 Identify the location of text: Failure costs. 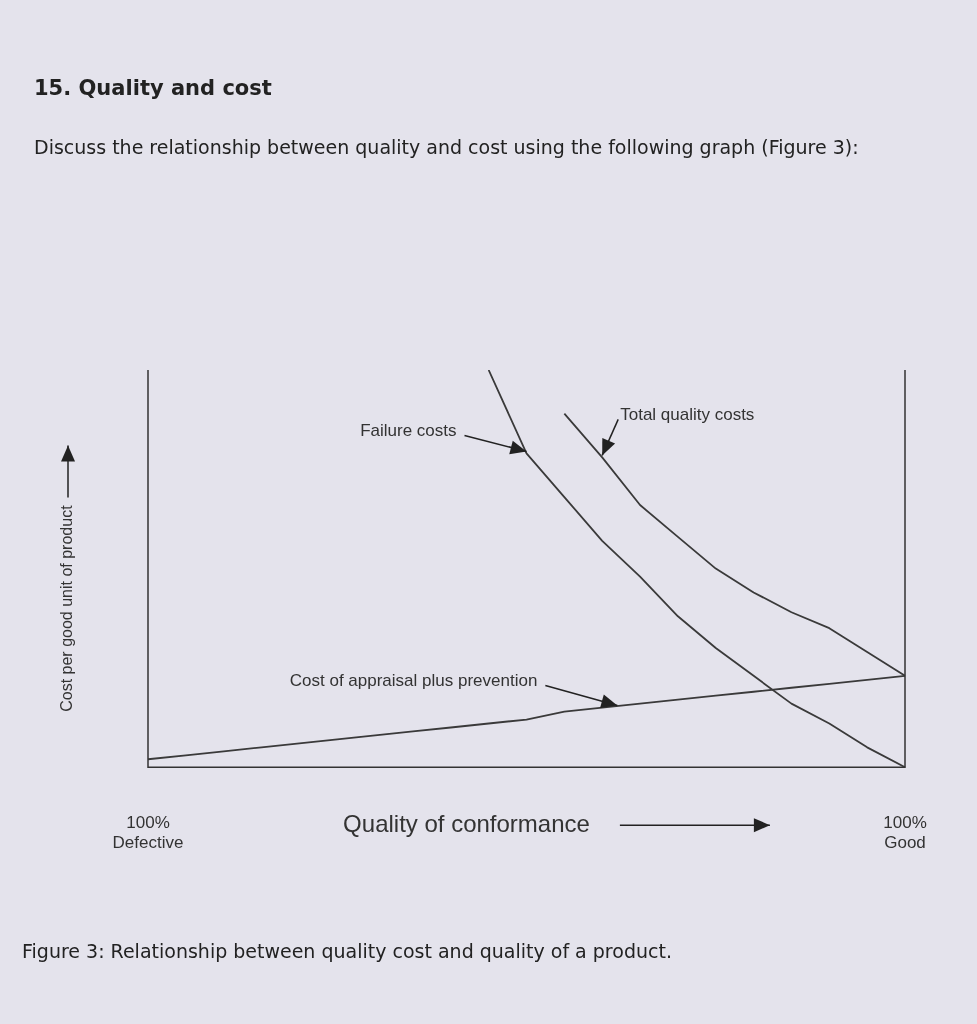
(408, 431).